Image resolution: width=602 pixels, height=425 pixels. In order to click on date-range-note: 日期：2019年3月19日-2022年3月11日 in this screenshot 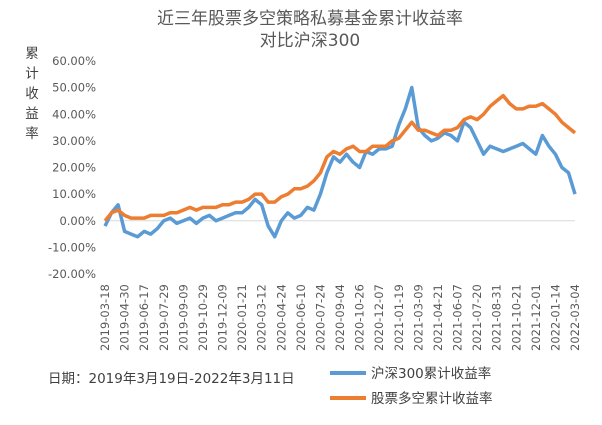, I will do `click(171, 379)`.